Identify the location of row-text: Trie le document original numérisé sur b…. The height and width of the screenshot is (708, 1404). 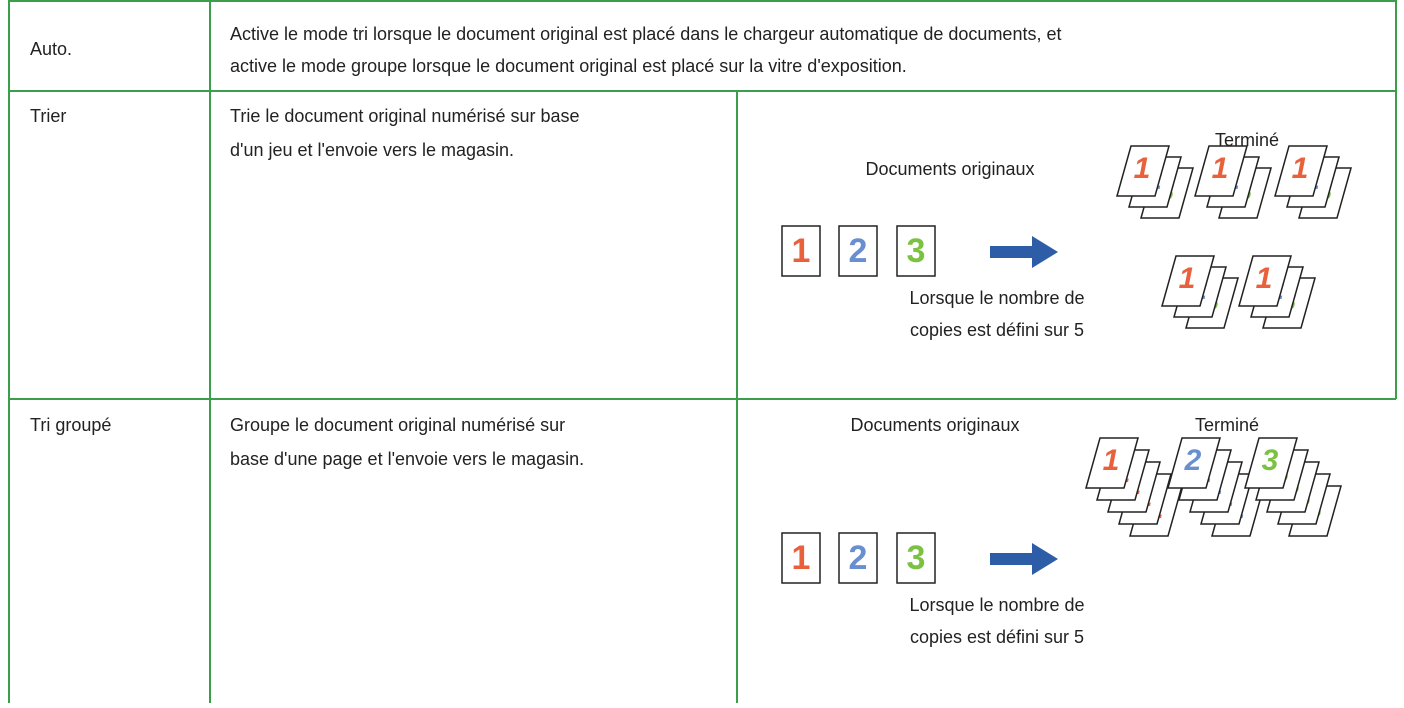
(405, 116).